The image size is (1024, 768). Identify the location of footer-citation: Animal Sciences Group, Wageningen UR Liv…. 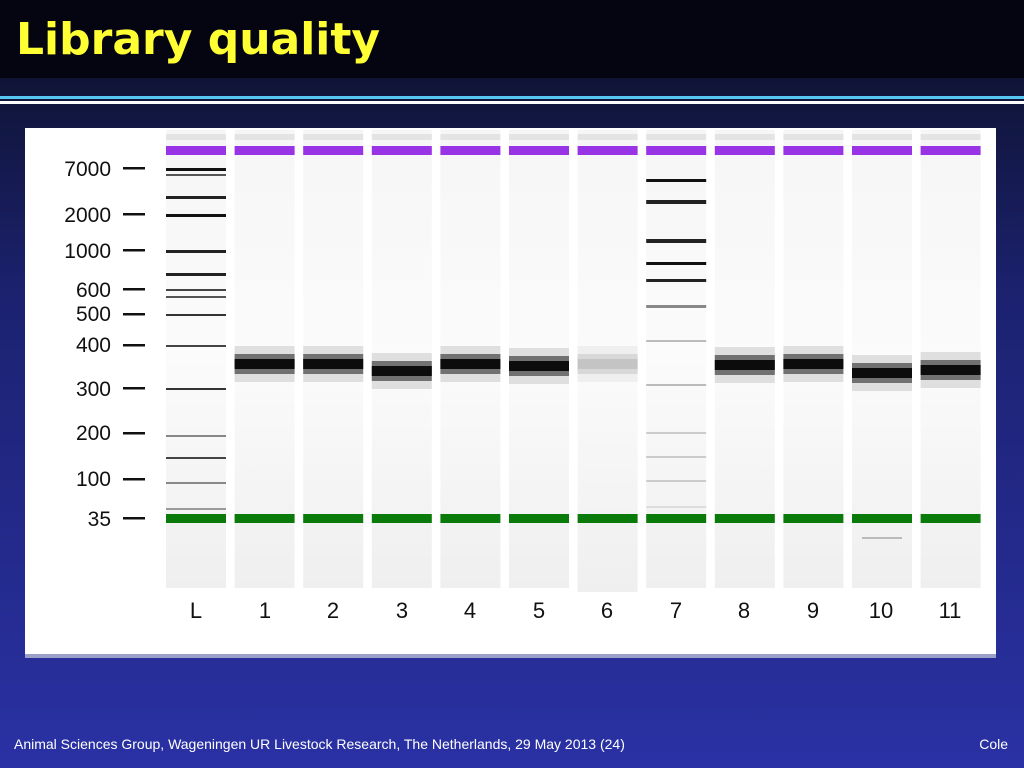
(319, 744).